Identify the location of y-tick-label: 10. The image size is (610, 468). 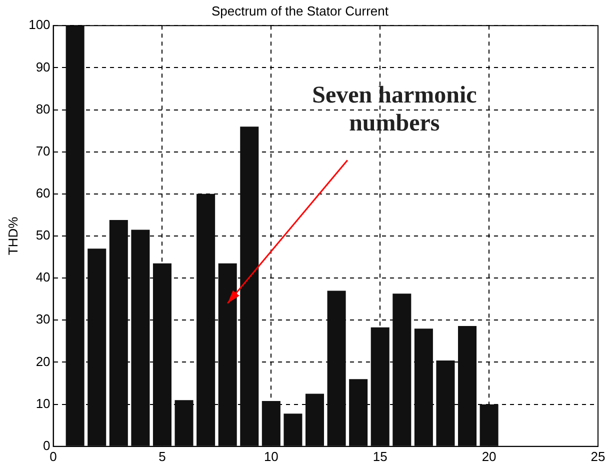
(43, 403).